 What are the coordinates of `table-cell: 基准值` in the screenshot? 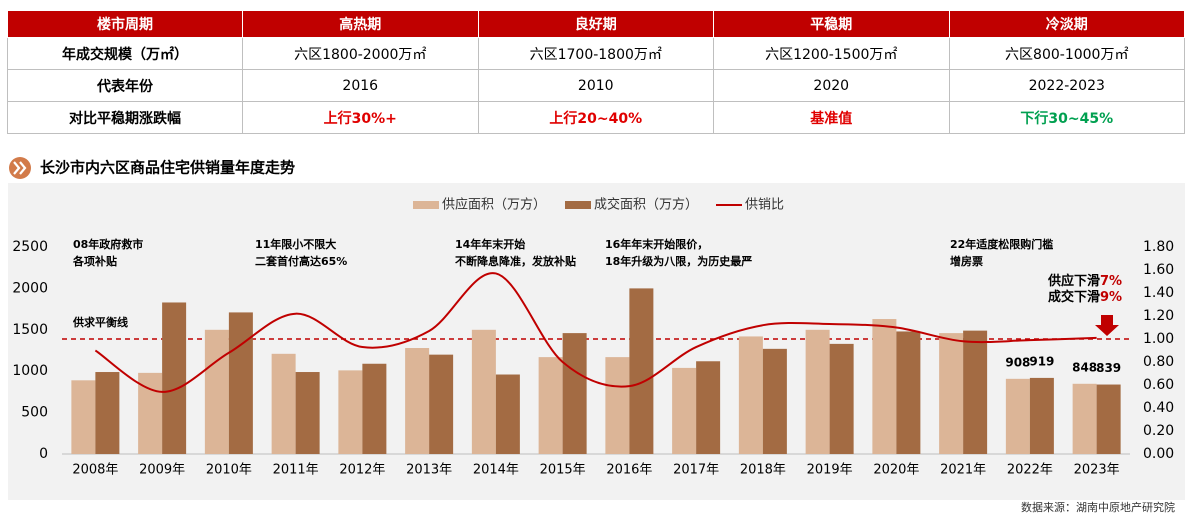 It's located at (831, 117).